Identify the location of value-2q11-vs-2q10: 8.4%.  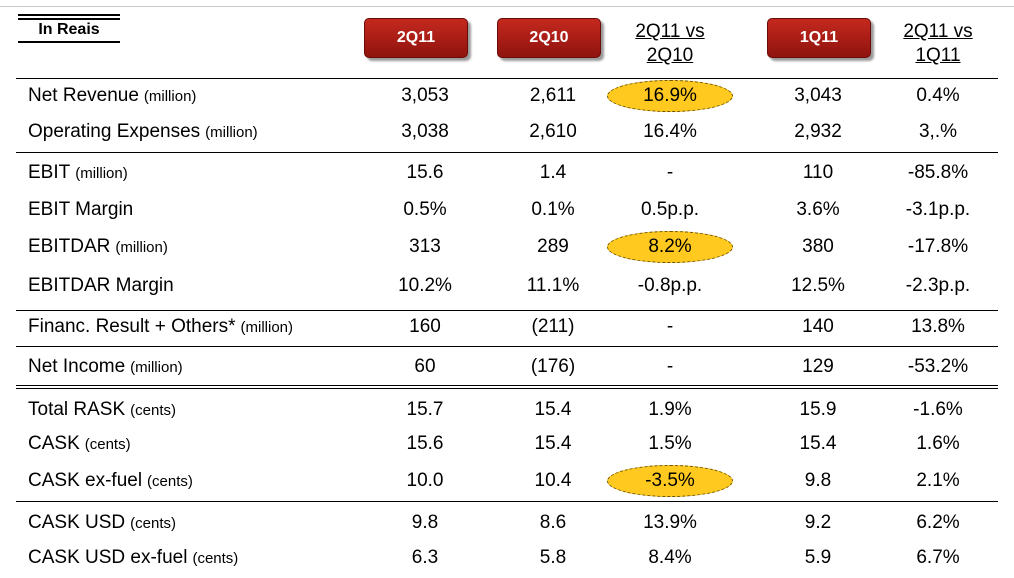
(670, 558).